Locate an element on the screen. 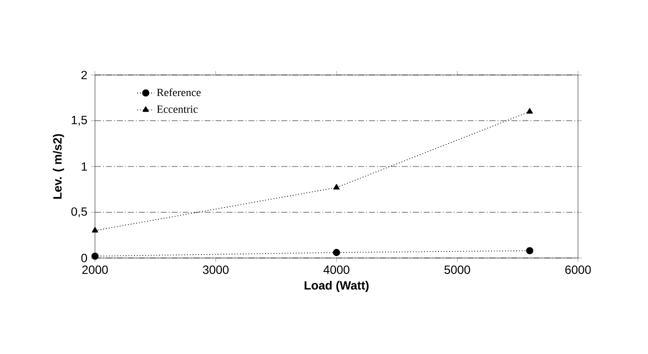 This screenshot has width=648, height=354. x-tick-label: 2000 is located at coordinates (95, 270).